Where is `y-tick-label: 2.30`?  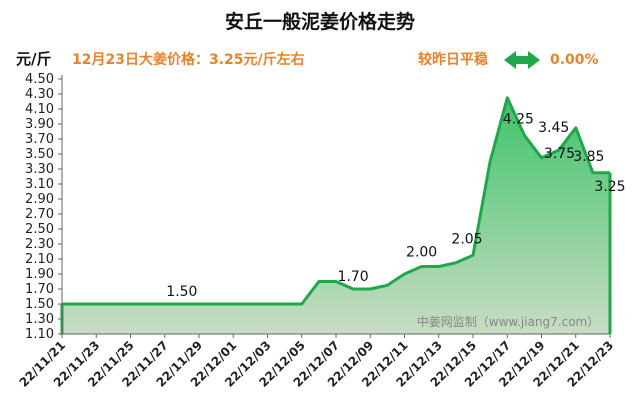 y-tick-label: 2.30 is located at coordinates (39, 244).